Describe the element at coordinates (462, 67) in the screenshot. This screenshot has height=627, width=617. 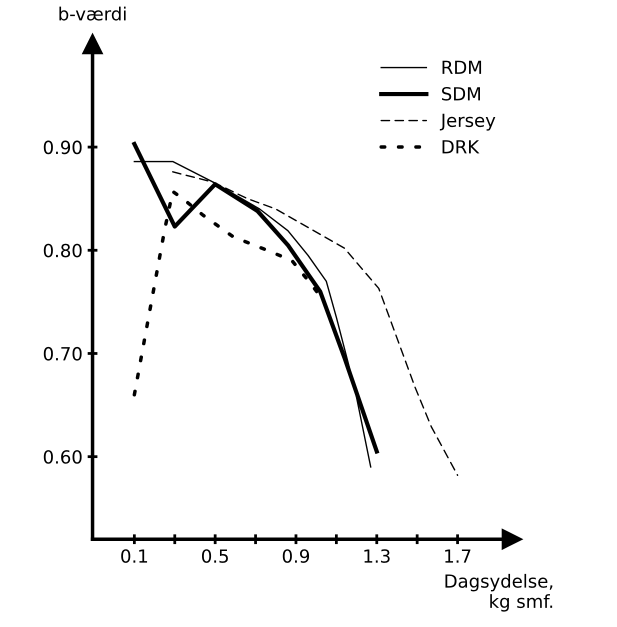
I see `legend-label: RDM` at that location.